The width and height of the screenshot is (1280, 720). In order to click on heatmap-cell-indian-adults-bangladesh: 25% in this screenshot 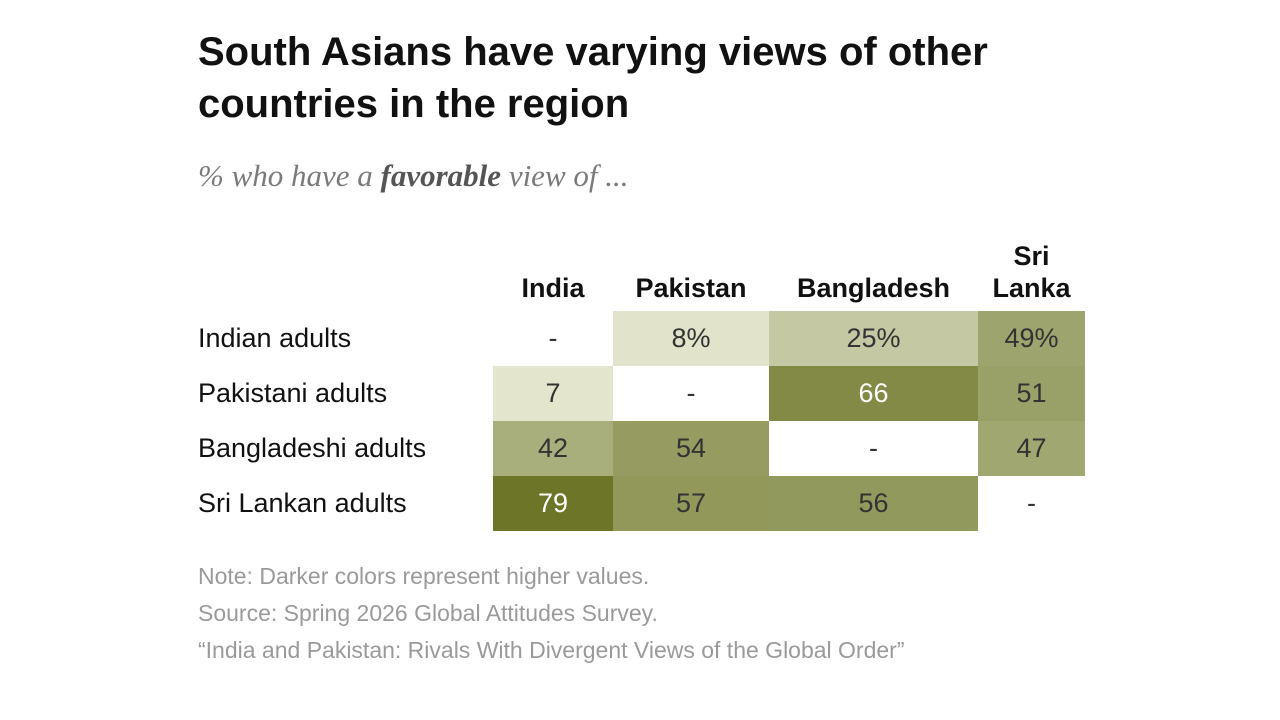, I will do `click(873, 338)`.